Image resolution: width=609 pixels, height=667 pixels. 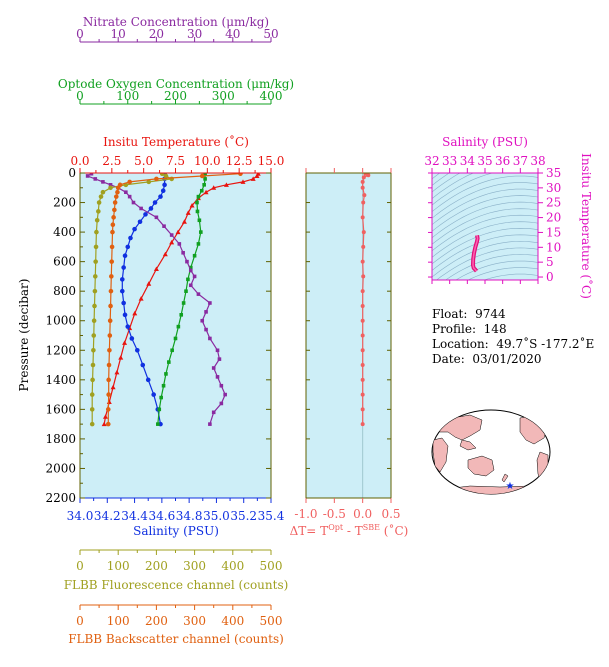 I want to click on oxygen-series, so click(x=181, y=299).